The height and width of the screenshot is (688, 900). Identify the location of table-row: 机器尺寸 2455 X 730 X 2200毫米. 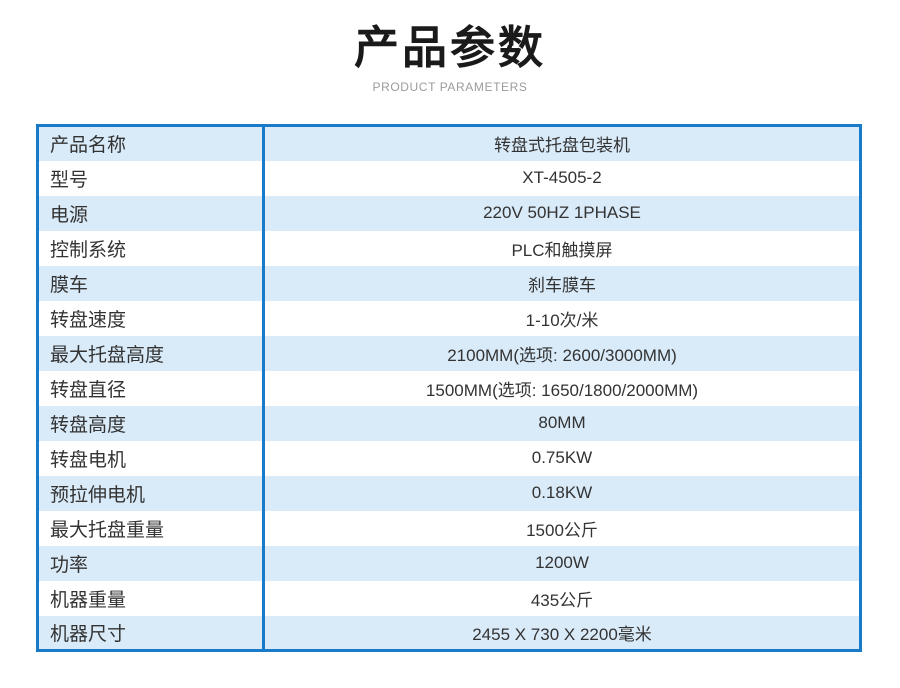
(449, 633).